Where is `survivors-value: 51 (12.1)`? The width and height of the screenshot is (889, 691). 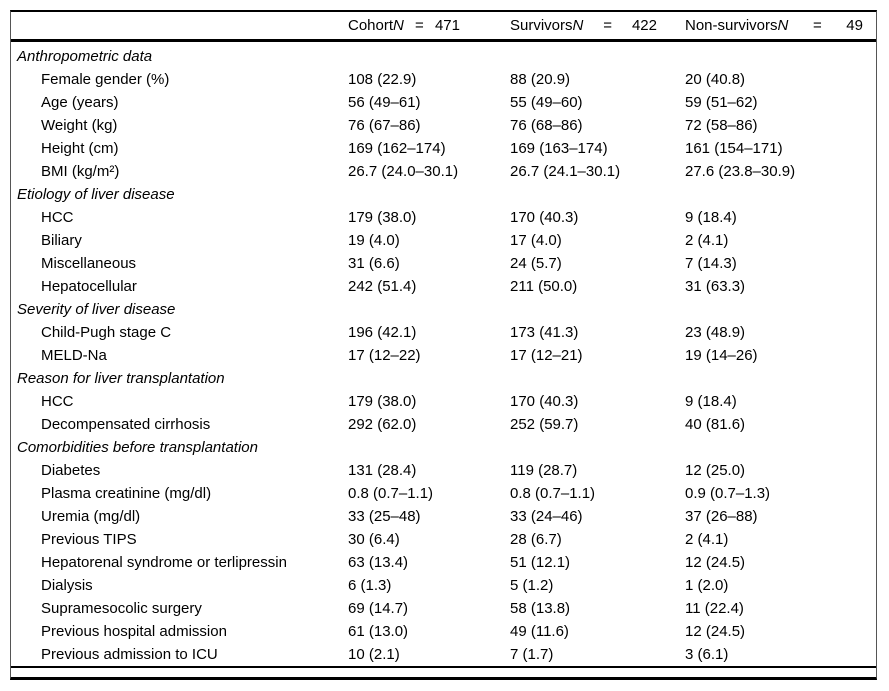
survivors-value: 51 (12.1) is located at coordinates (540, 562).